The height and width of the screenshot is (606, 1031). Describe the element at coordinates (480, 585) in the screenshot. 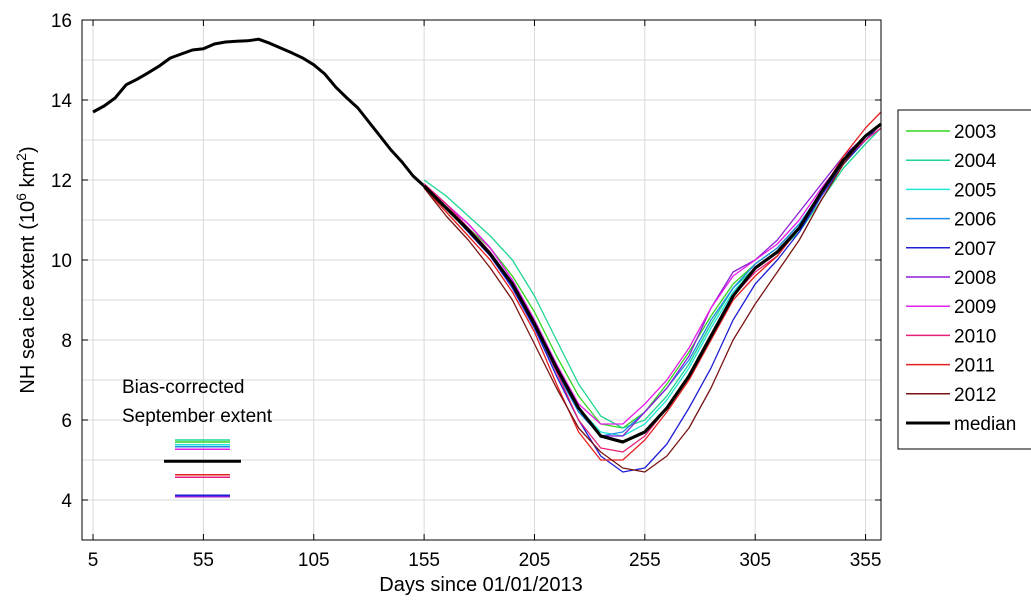

I see `x-axis-label: Days since 01/01/2013` at that location.